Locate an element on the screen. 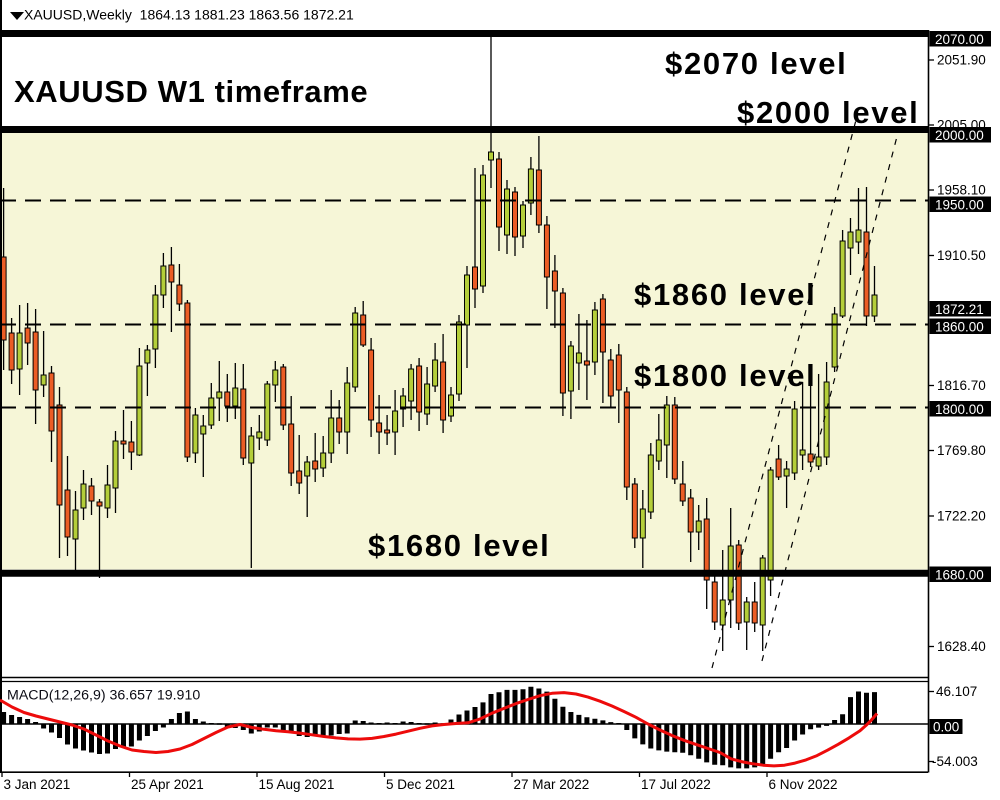 The width and height of the screenshot is (1000, 800). svg-text: 0.00 is located at coordinates (946, 727).